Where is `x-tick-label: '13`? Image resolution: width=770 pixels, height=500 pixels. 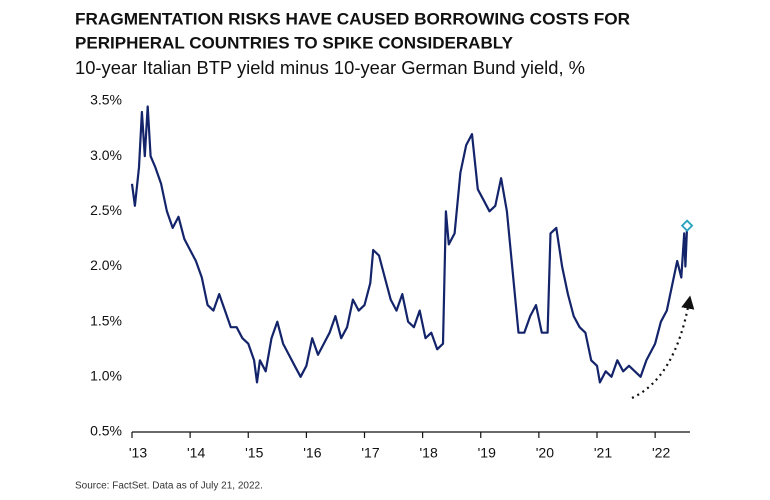
x-tick-label: '13 is located at coordinates (138, 453).